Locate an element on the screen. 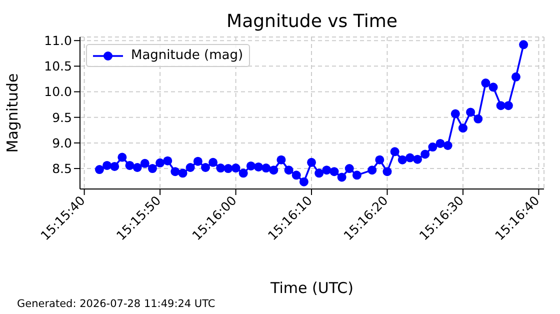 The width and height of the screenshot is (560, 314). y-tick-label: 10.0 is located at coordinates (58, 92).